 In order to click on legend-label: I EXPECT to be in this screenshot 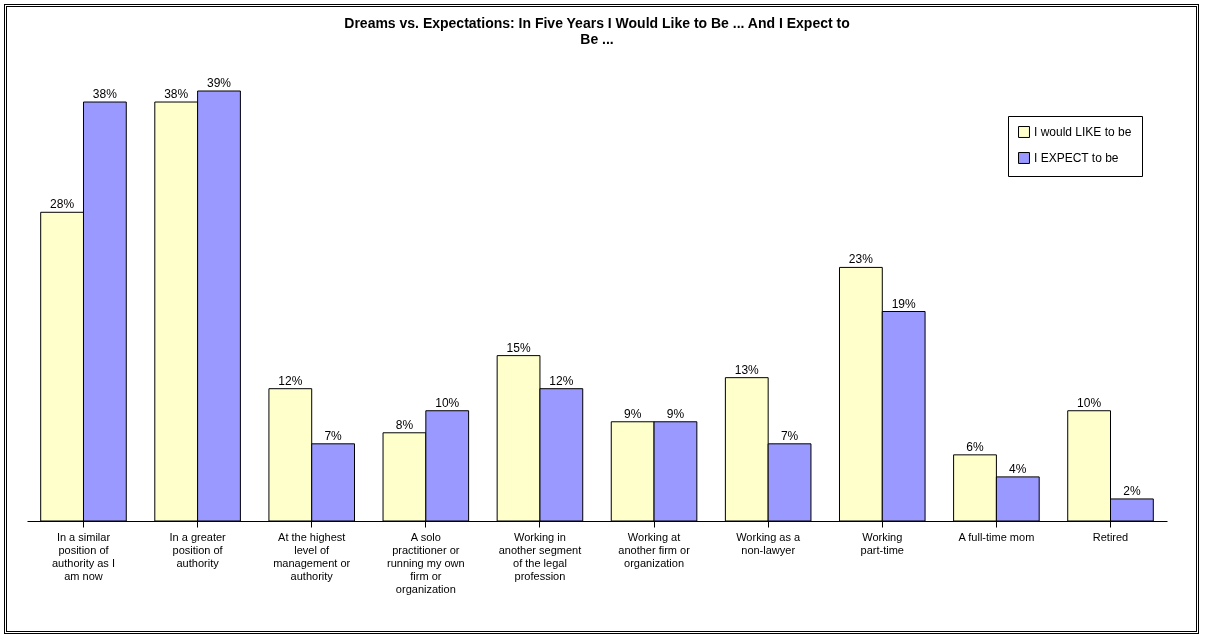, I will do `click(1076, 158)`.